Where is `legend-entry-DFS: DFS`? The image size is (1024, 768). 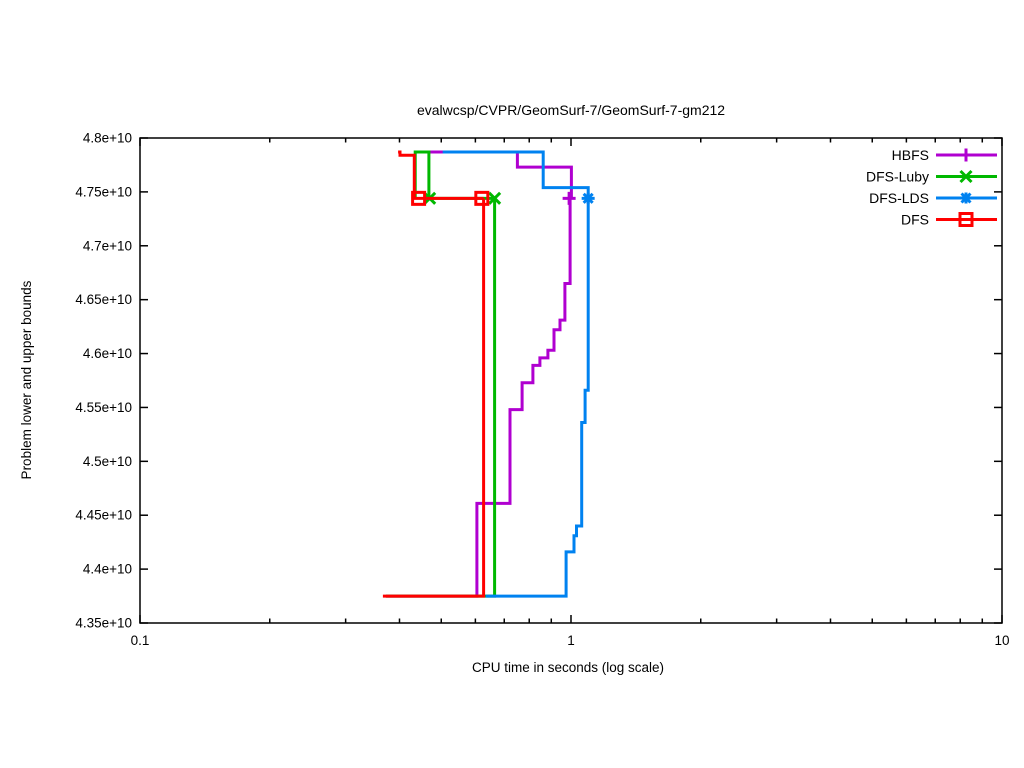 legend-entry-DFS: DFS is located at coordinates (949, 220).